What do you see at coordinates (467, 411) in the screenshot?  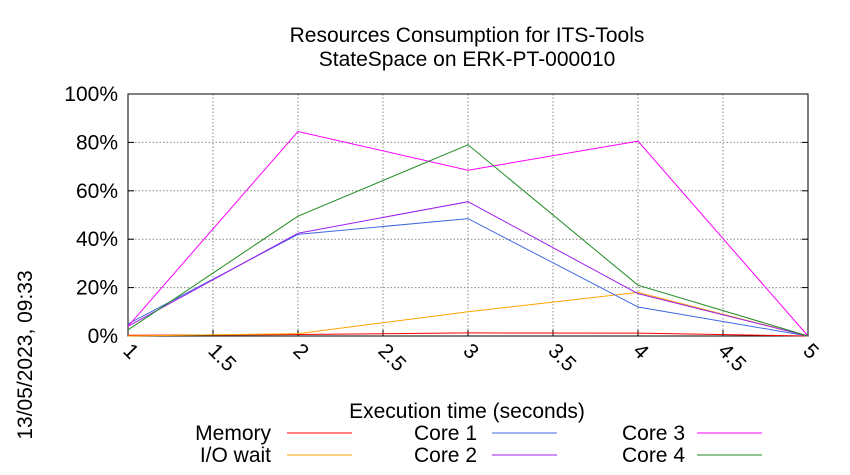 I see `x-axis-label: Execution time (seconds)` at bounding box center [467, 411].